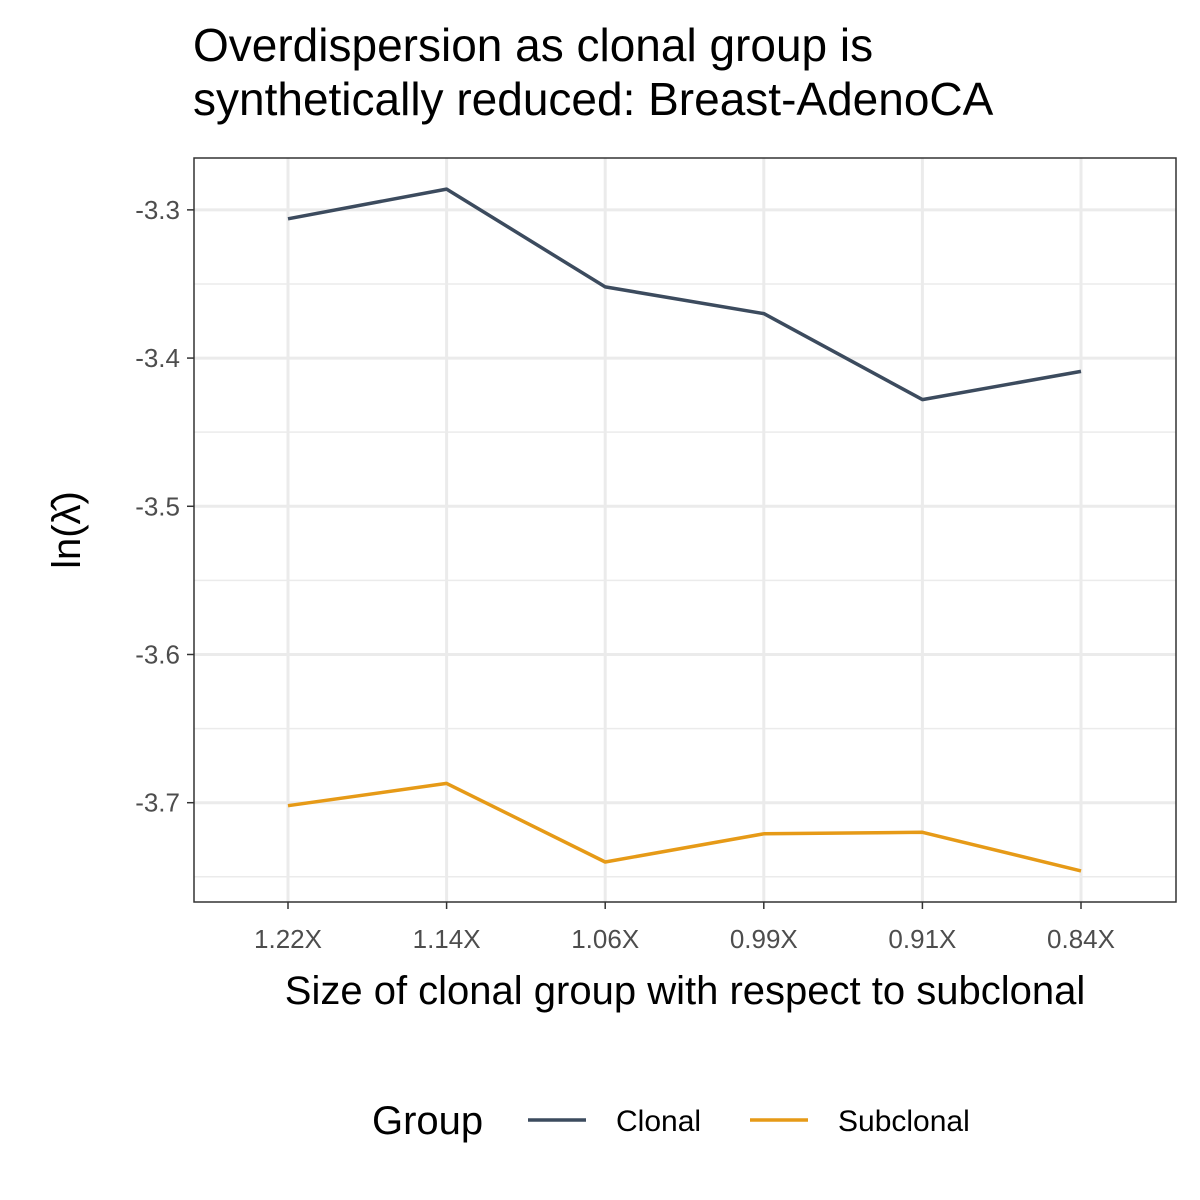  Describe the element at coordinates (427, 1121) in the screenshot. I see `legend-title: Group` at that location.